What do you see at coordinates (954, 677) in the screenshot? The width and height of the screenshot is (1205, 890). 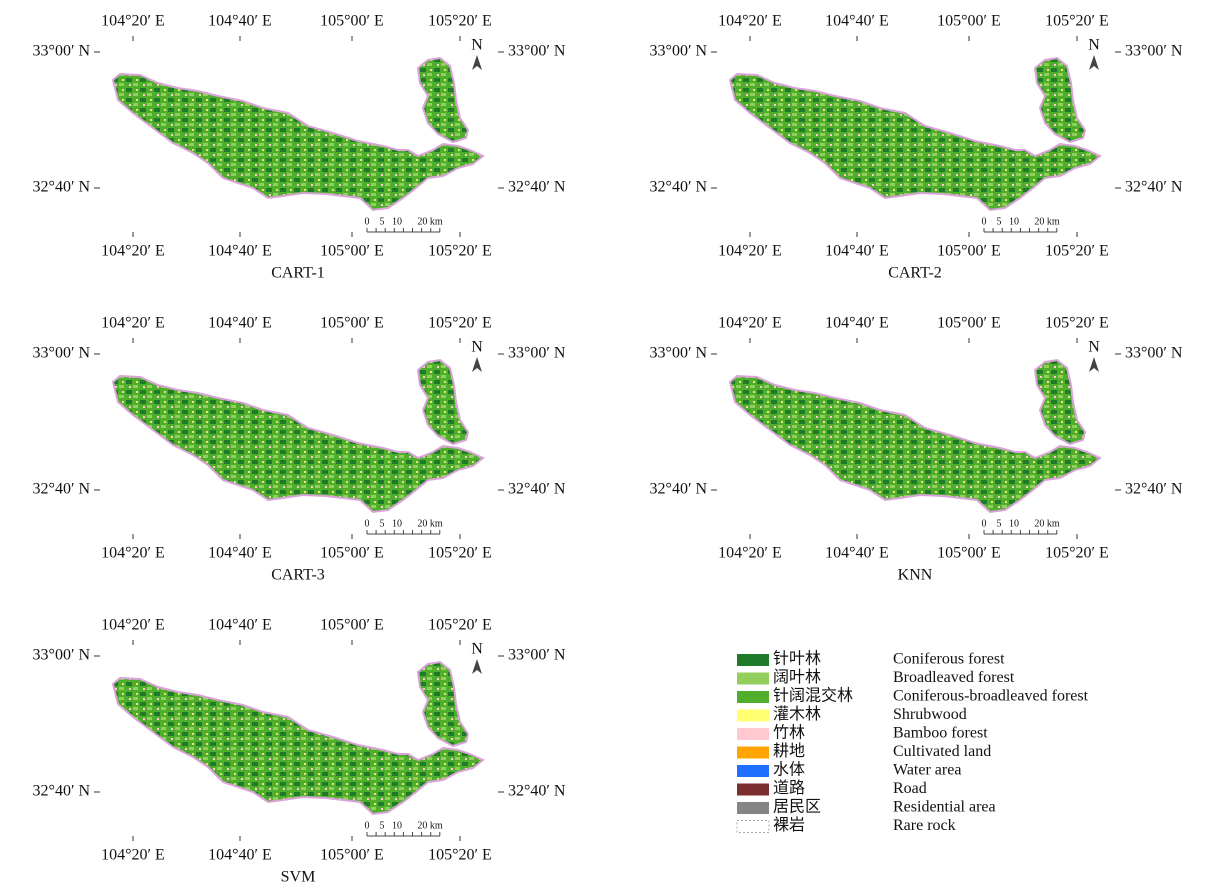 I see `legend-label-en: Broadleaved forest` at bounding box center [954, 677].